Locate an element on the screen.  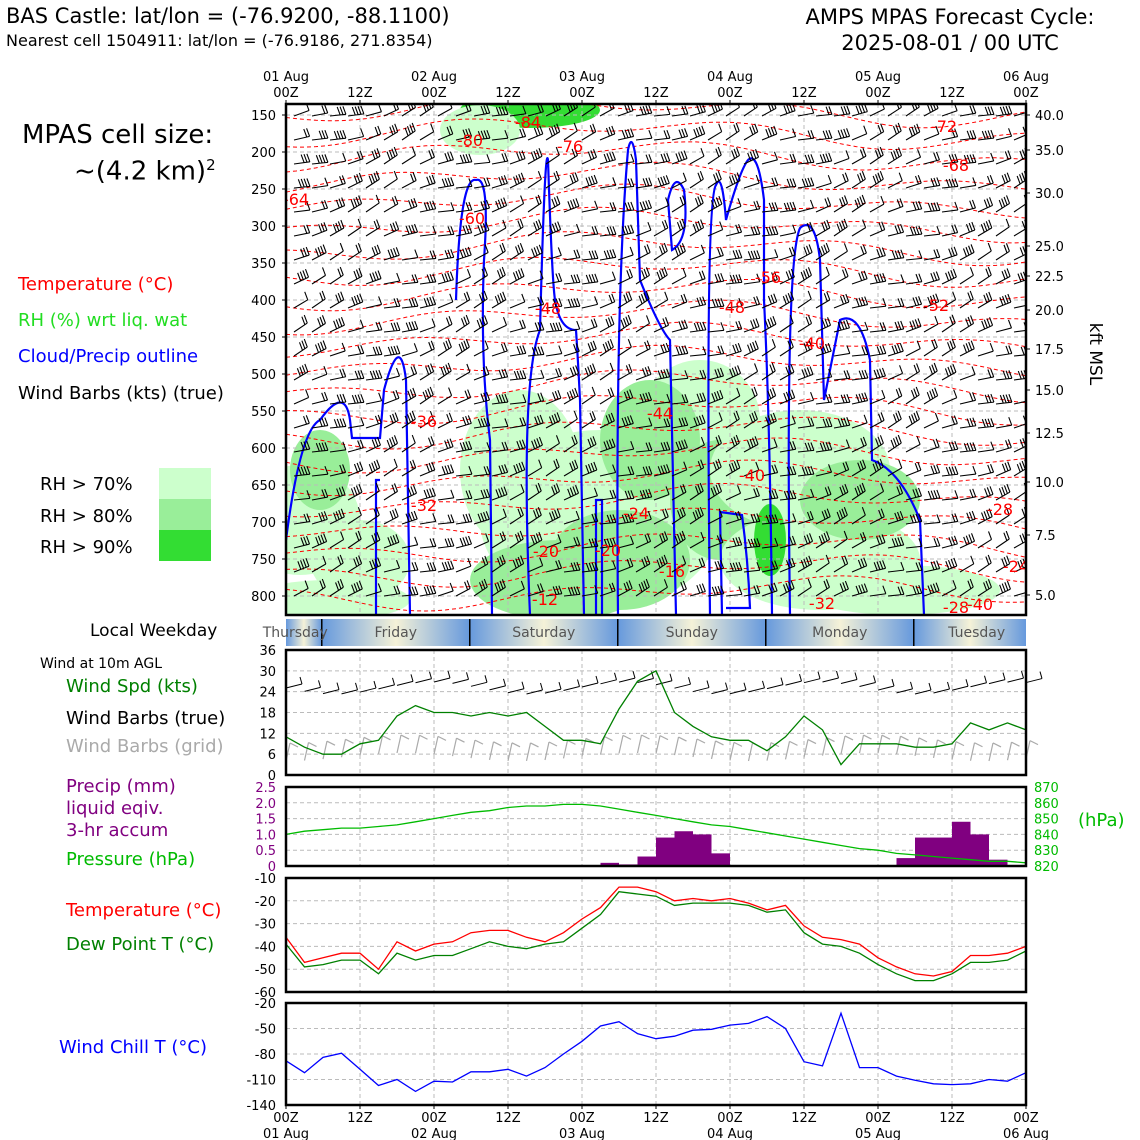
wind-barb-grid-feather is located at coordinates (442, 738).